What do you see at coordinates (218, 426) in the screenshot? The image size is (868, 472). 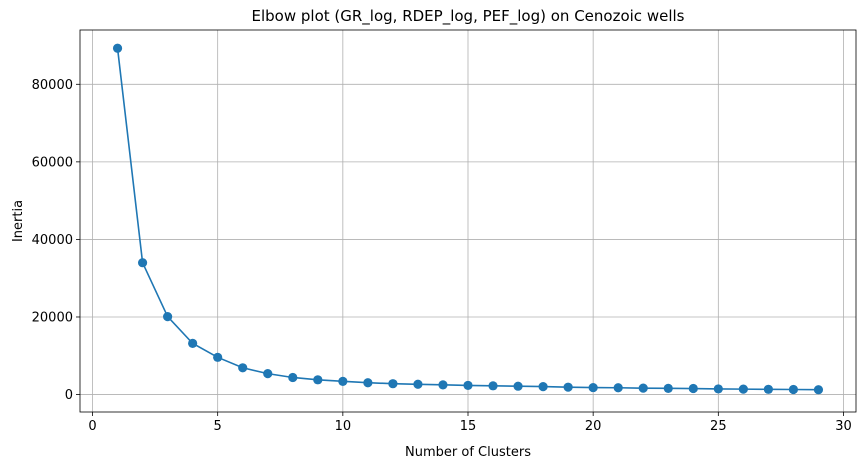 I see `x-tick-label: 5` at bounding box center [218, 426].